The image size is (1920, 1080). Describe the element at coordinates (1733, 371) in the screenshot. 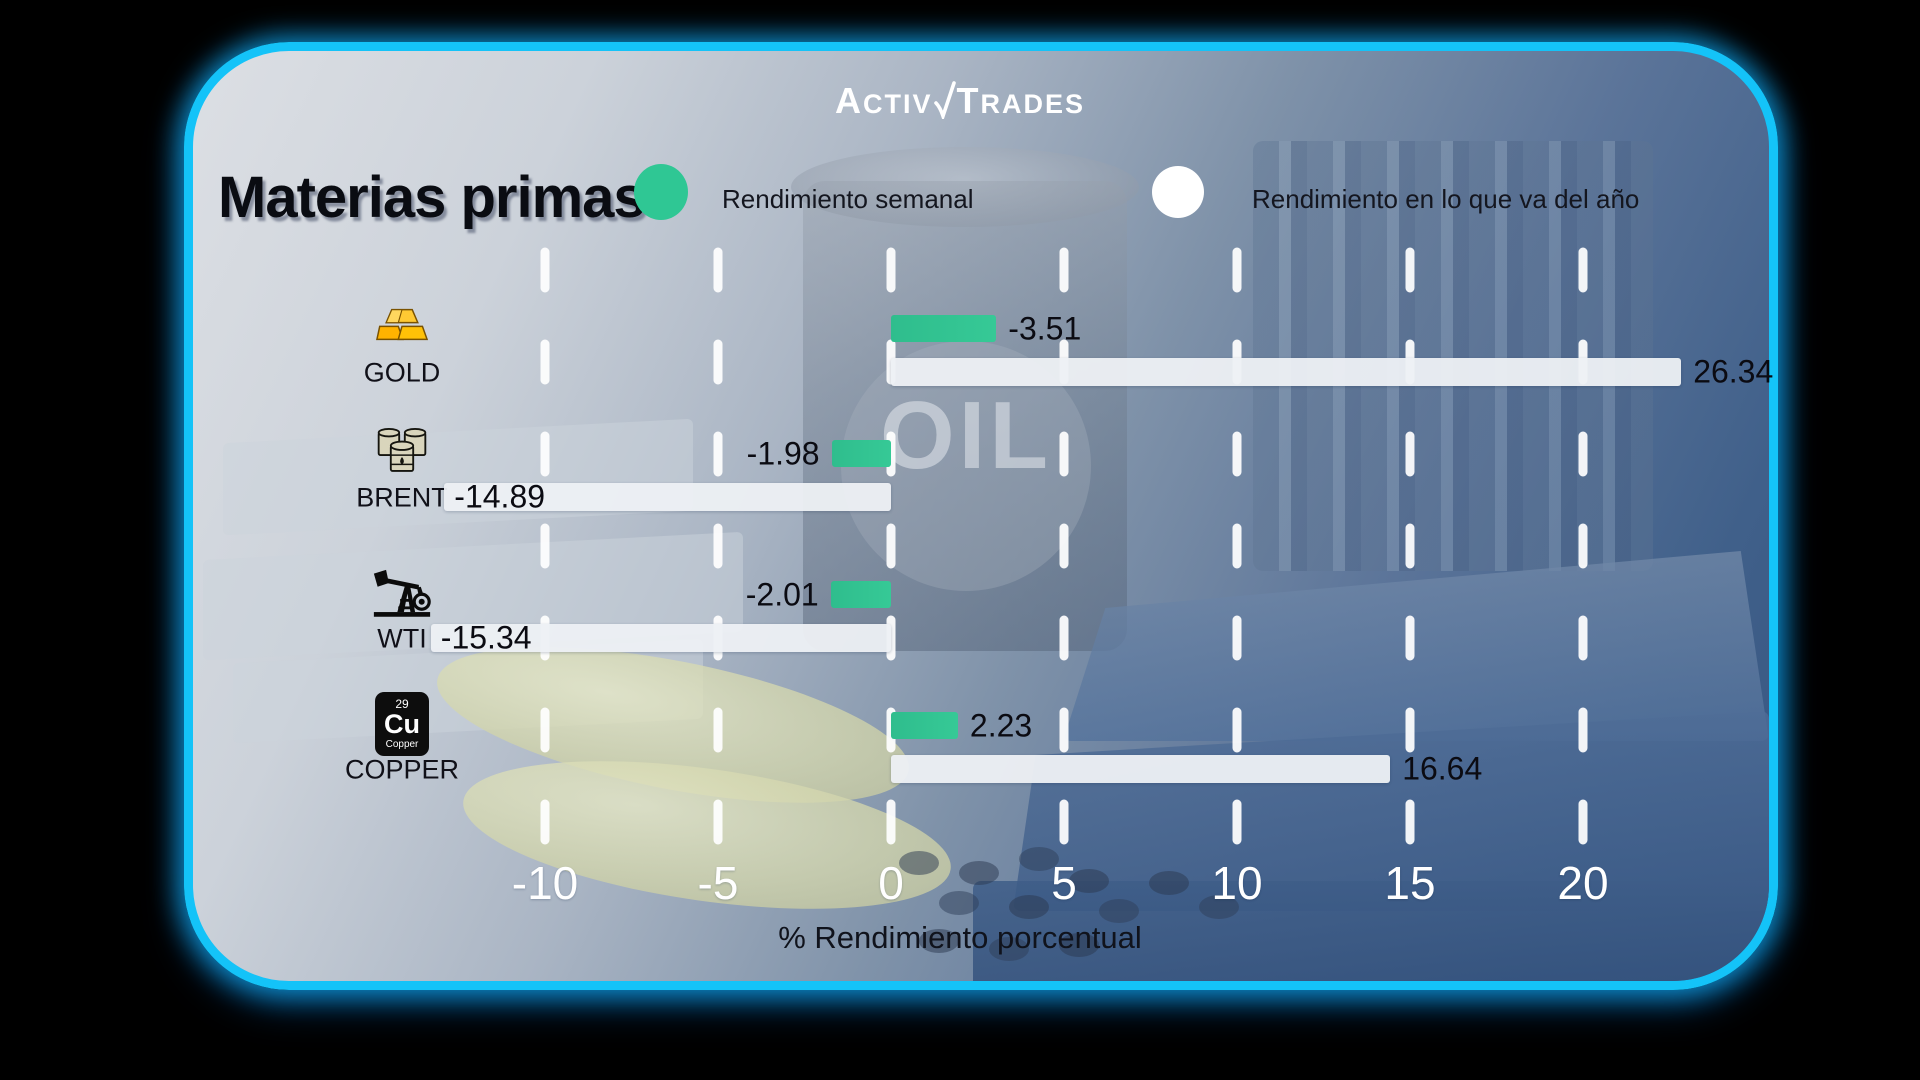

I see `ytd-value-label: 26.34` at that location.